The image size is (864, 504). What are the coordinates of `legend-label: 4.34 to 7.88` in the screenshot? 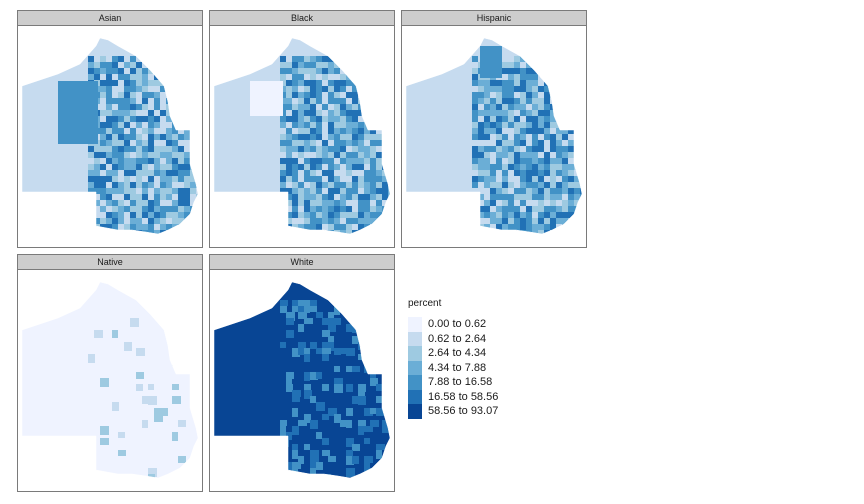 It's located at (457, 367).